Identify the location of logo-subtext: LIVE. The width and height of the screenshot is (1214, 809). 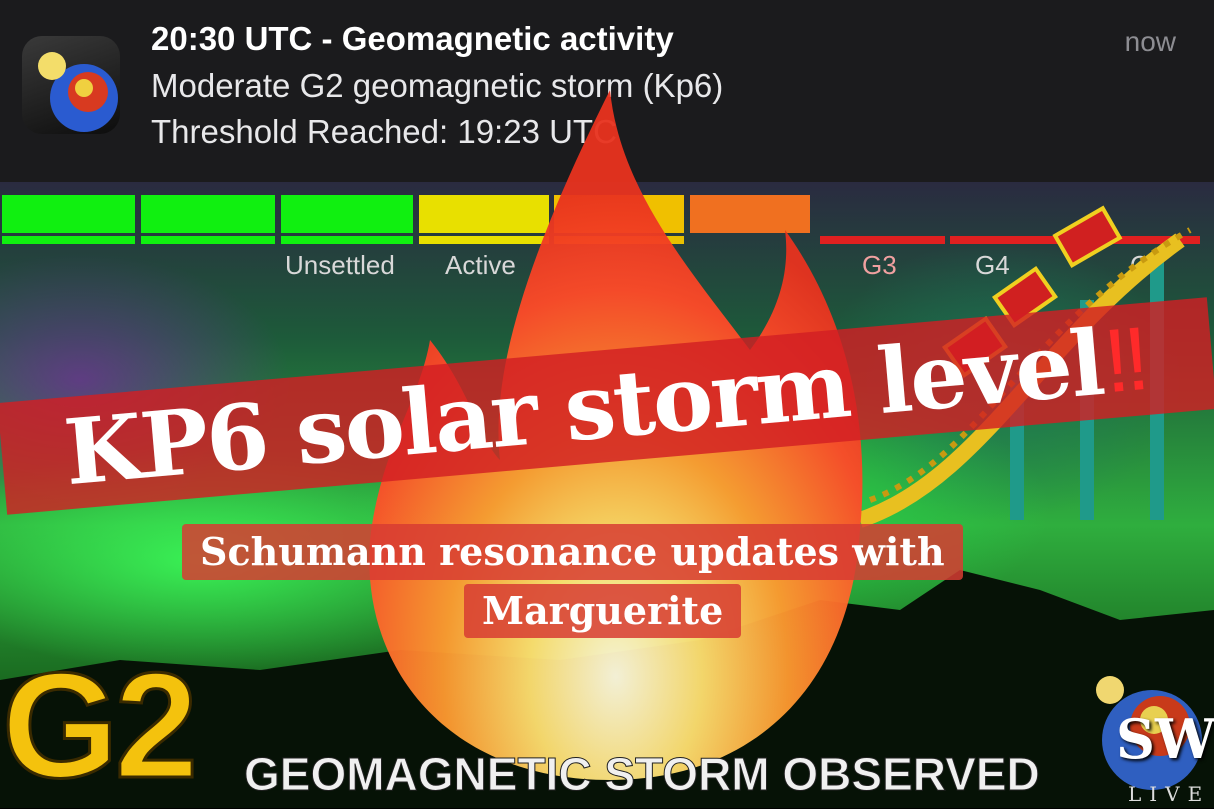
(1169, 794).